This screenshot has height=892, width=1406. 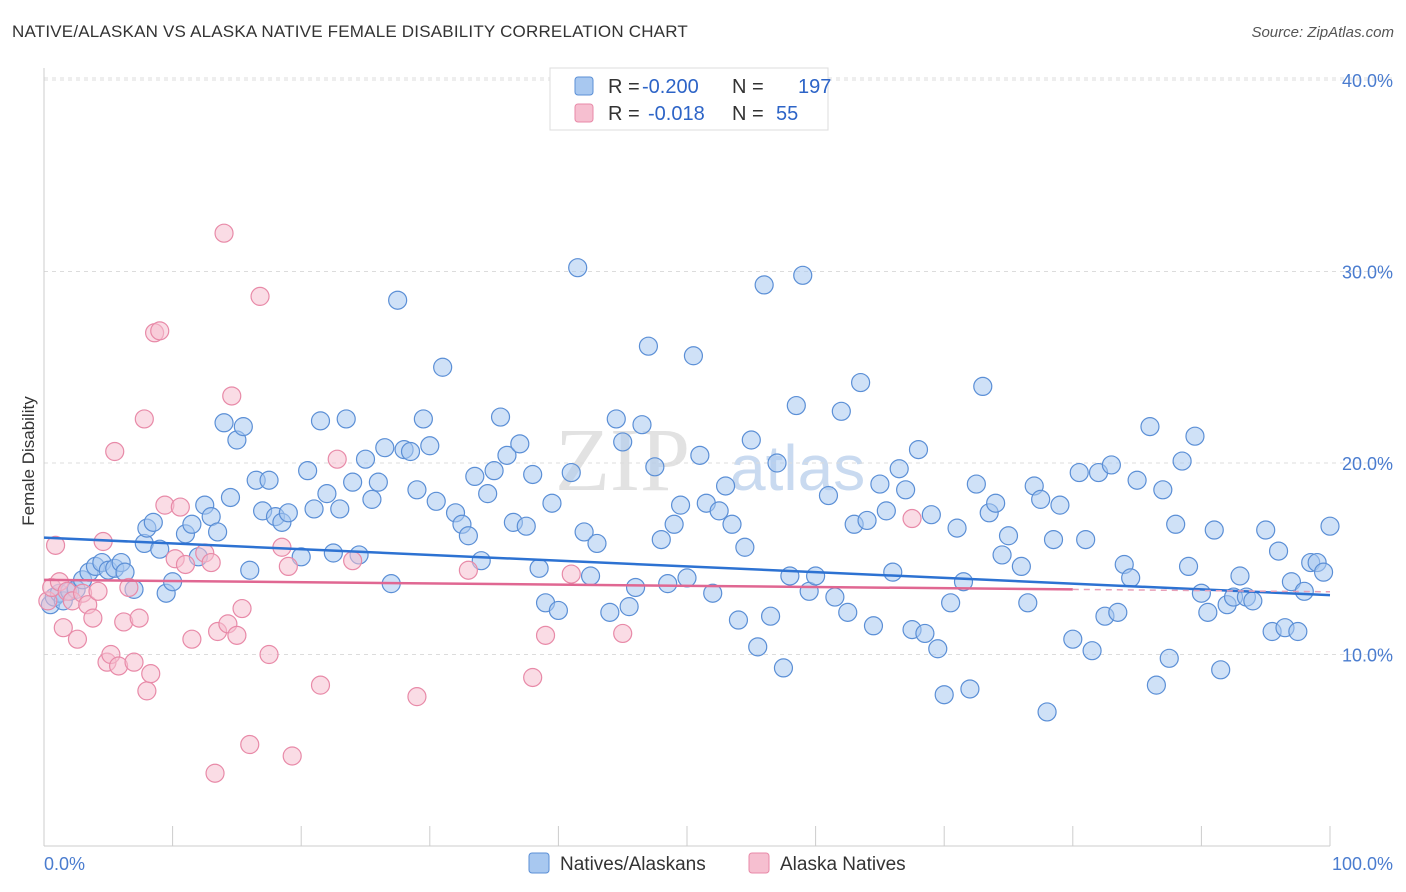 I want to click on legend-n-value-2: 55, so click(x=787, y=114).